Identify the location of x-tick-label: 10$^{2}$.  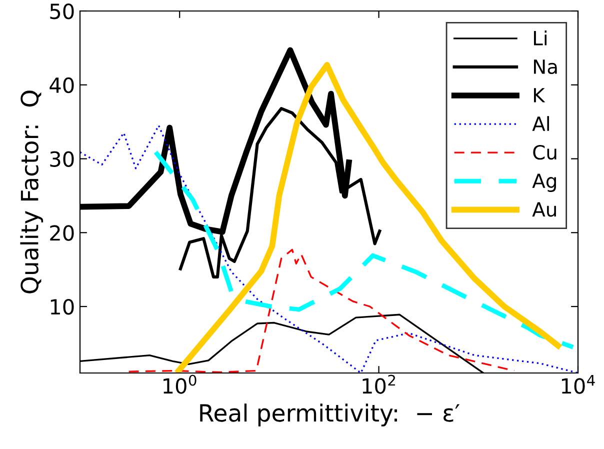
(378, 384).